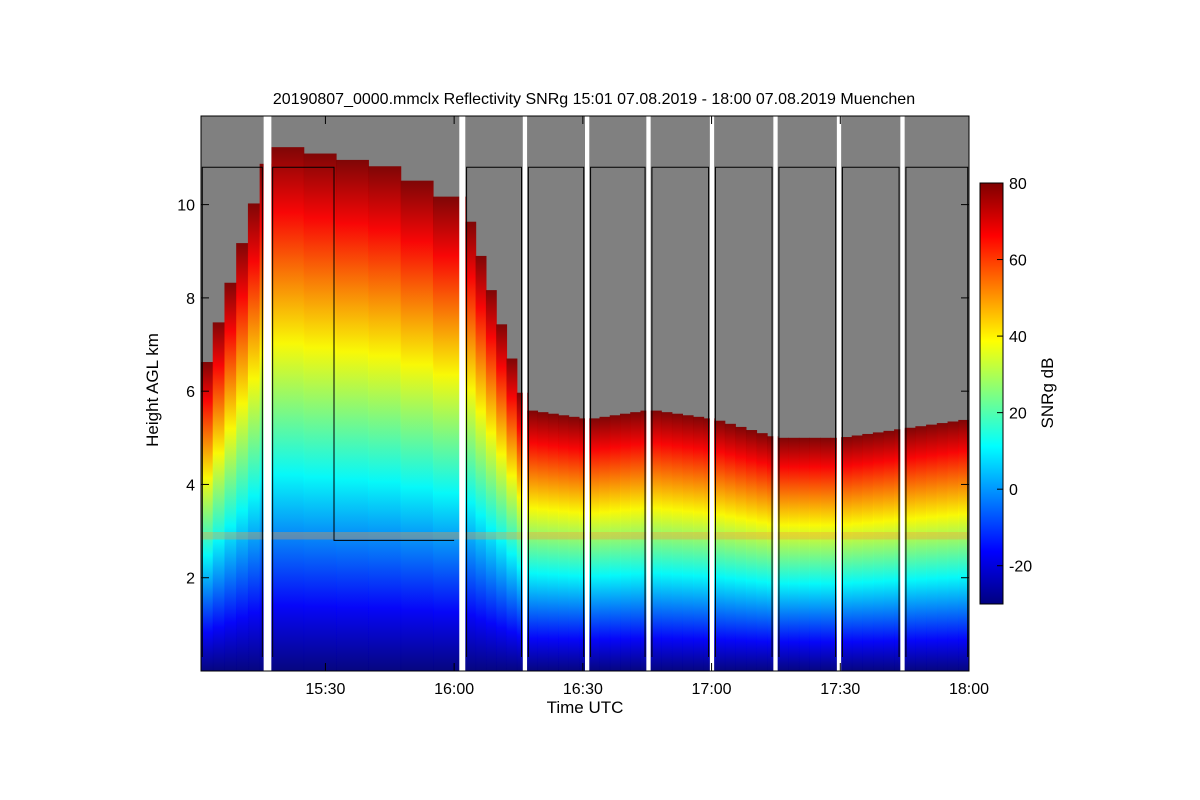 The width and height of the screenshot is (1200, 800). Describe the element at coordinates (991, 393) in the screenshot. I see `colorbar` at that location.